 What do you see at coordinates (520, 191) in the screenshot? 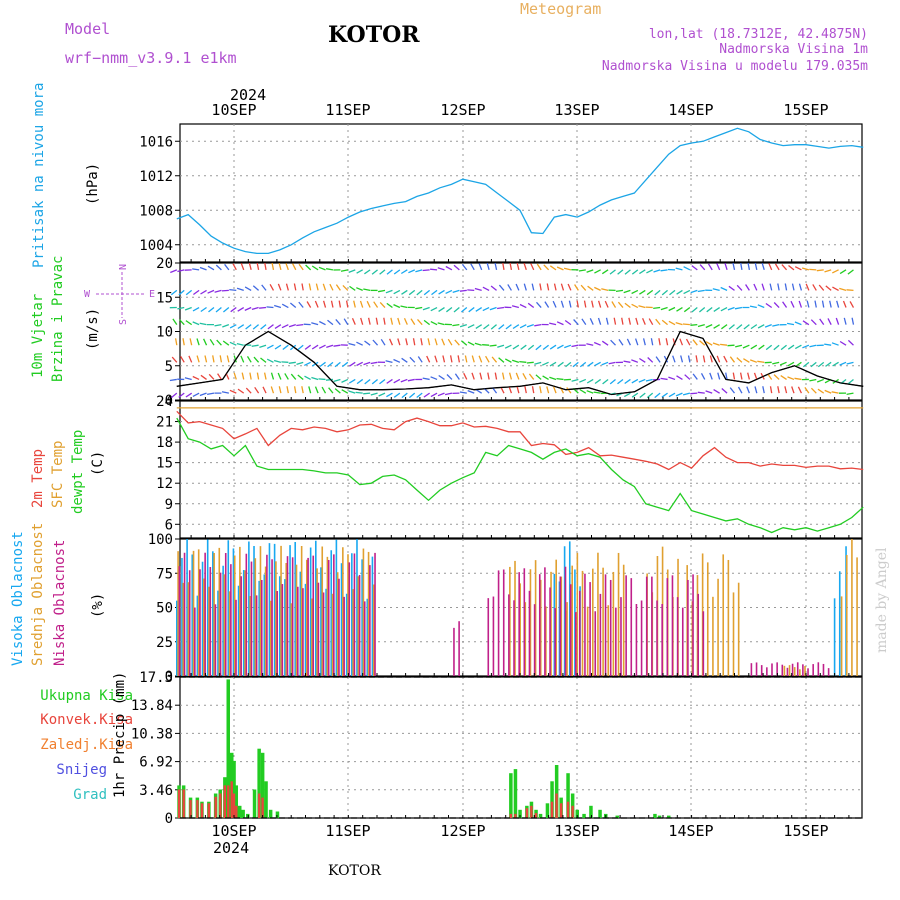
I see `pressure-pressure-line` at bounding box center [520, 191].